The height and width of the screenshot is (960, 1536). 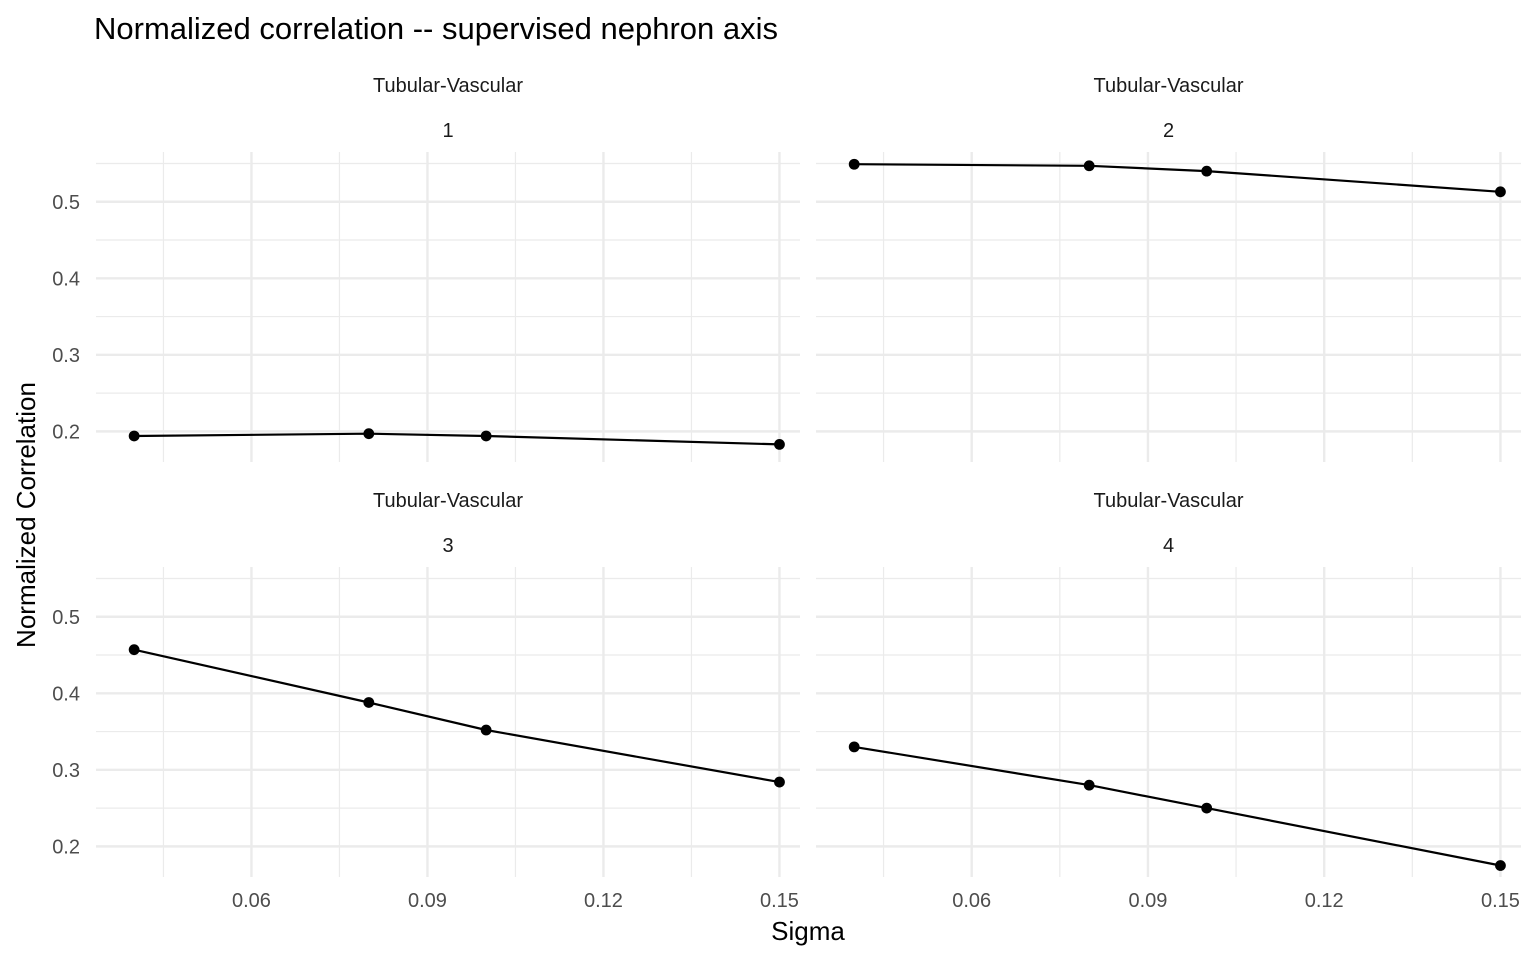 What do you see at coordinates (1168, 546) in the screenshot?
I see `facet-strip-number: 4` at bounding box center [1168, 546].